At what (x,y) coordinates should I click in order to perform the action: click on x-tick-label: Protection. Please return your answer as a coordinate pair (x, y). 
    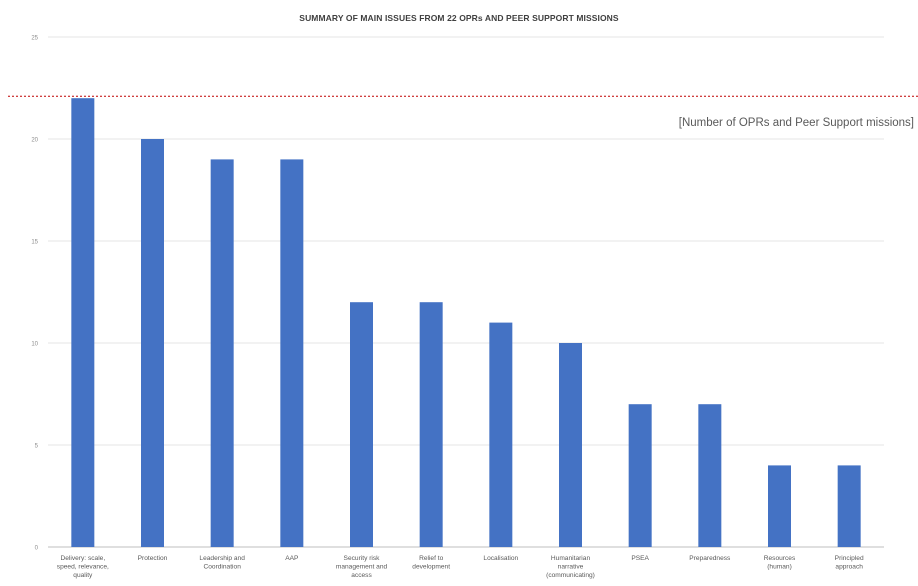
    Looking at the image, I should click on (153, 558).